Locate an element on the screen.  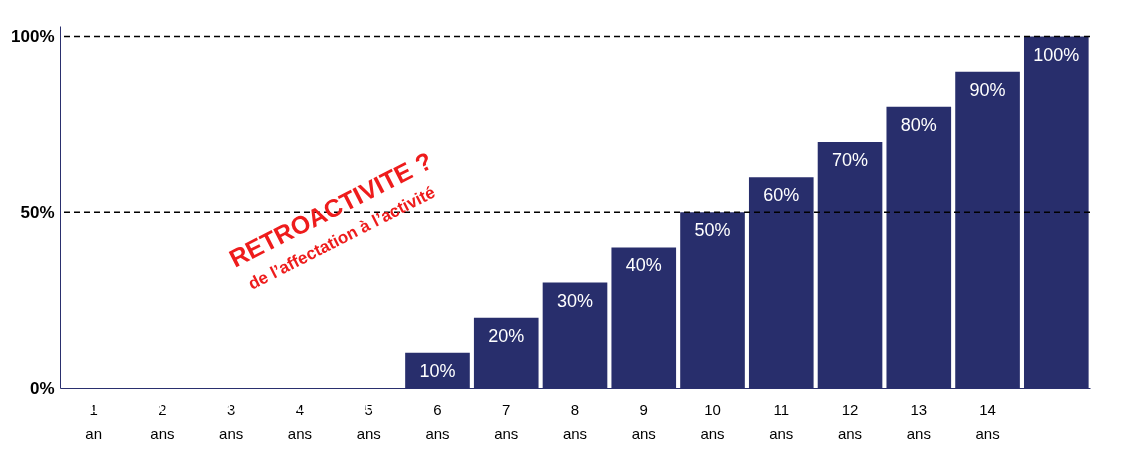
x-tick-label: 4 ans is located at coordinates (300, 421).